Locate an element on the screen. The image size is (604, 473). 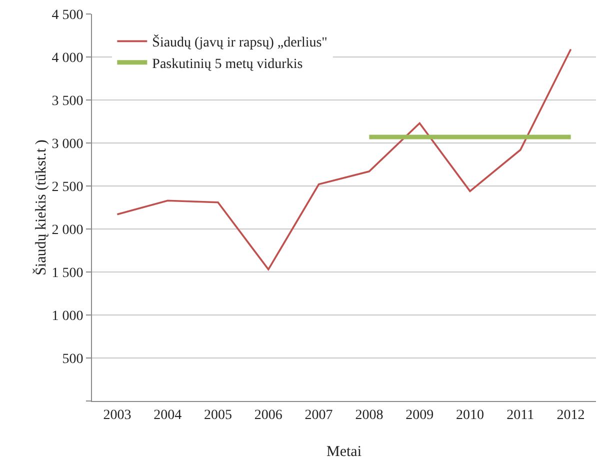
y-tick-label: 1 000 is located at coordinates (68, 316).